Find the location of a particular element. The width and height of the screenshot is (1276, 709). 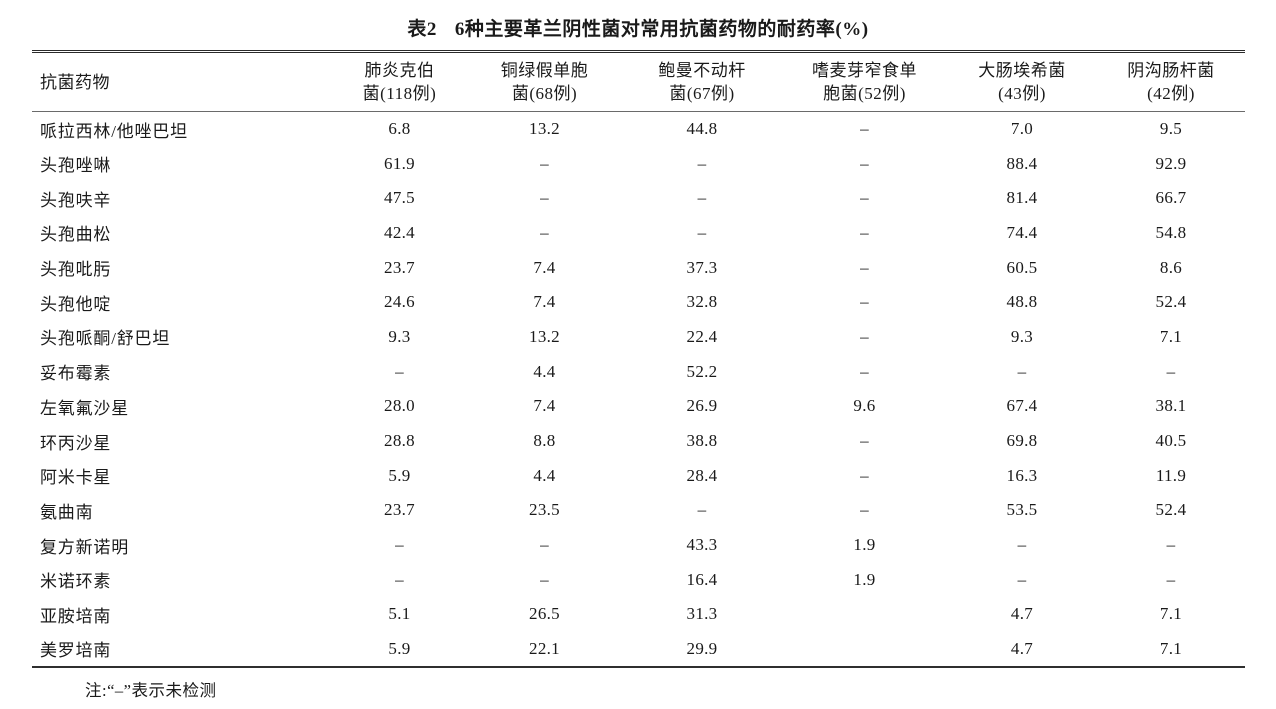

resistance-value-cell: 69.8 is located at coordinates (1022, 441).